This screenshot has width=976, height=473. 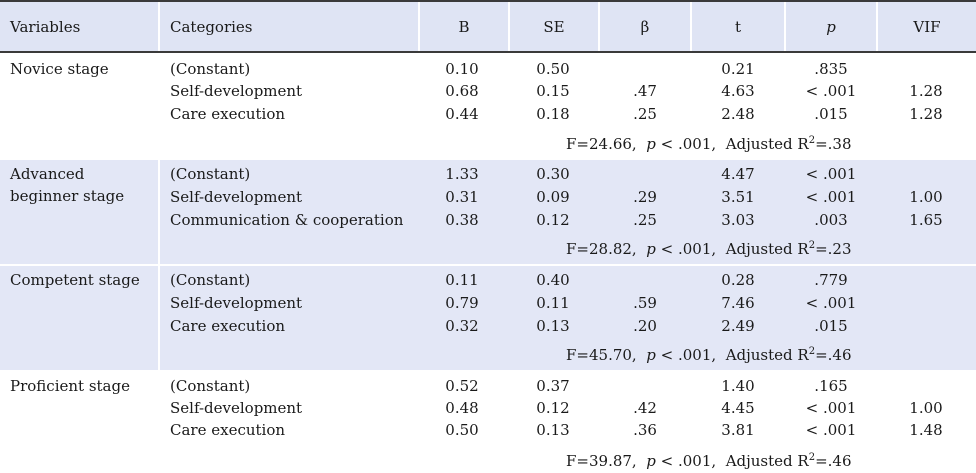 What do you see at coordinates (67, 185) in the screenshot?
I see `stage-label: Advanced beginner stage` at bounding box center [67, 185].